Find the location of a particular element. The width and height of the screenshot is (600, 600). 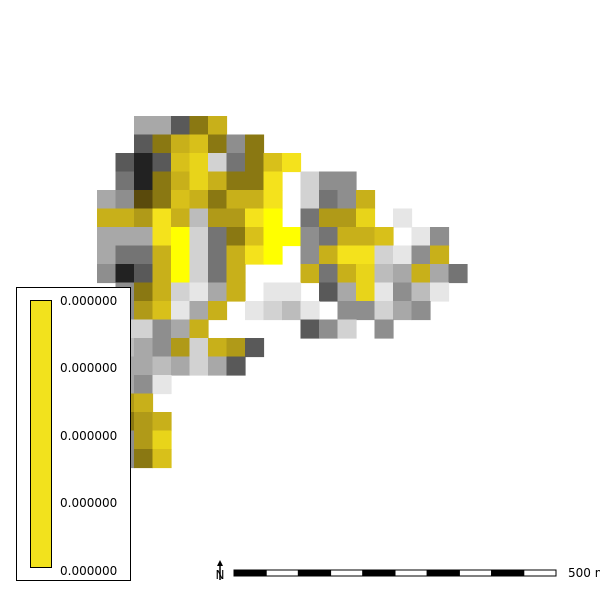

scale-bar-label: 500 m is located at coordinates (584, 573).